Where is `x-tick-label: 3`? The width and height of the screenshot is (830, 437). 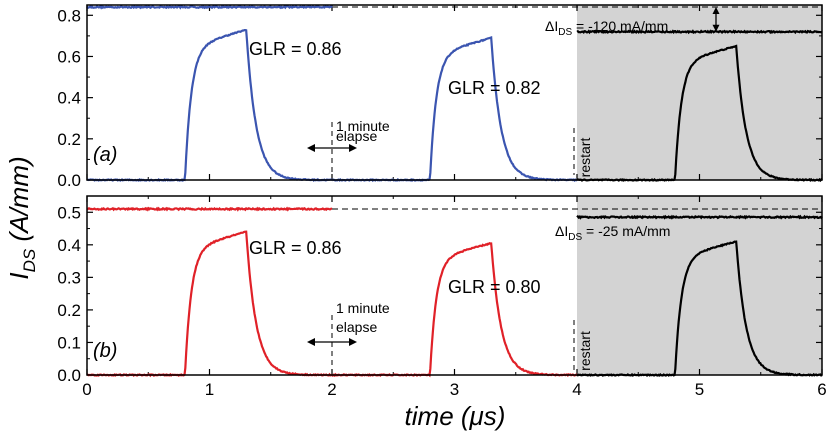
x-tick-label: 3 is located at coordinates (454, 389).